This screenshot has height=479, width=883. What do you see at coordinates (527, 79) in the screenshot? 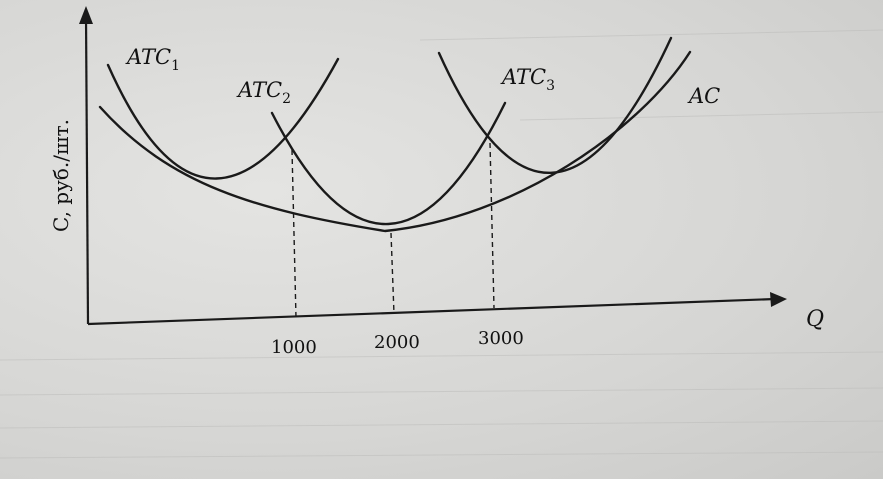
I see `atc3-label: ATC3` at bounding box center [527, 79].